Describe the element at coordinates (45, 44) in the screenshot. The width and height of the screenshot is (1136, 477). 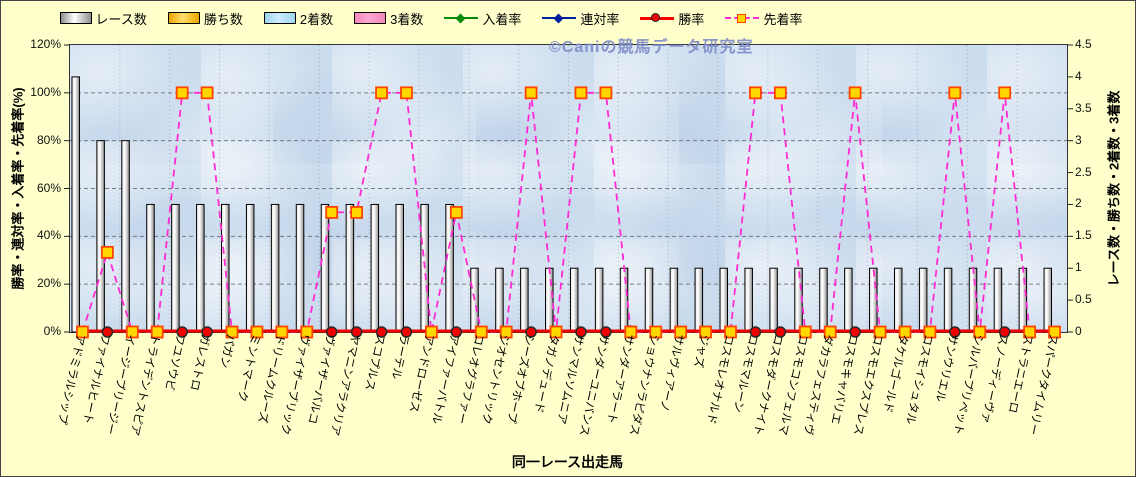
I see `left-tick-label: 120%` at that location.